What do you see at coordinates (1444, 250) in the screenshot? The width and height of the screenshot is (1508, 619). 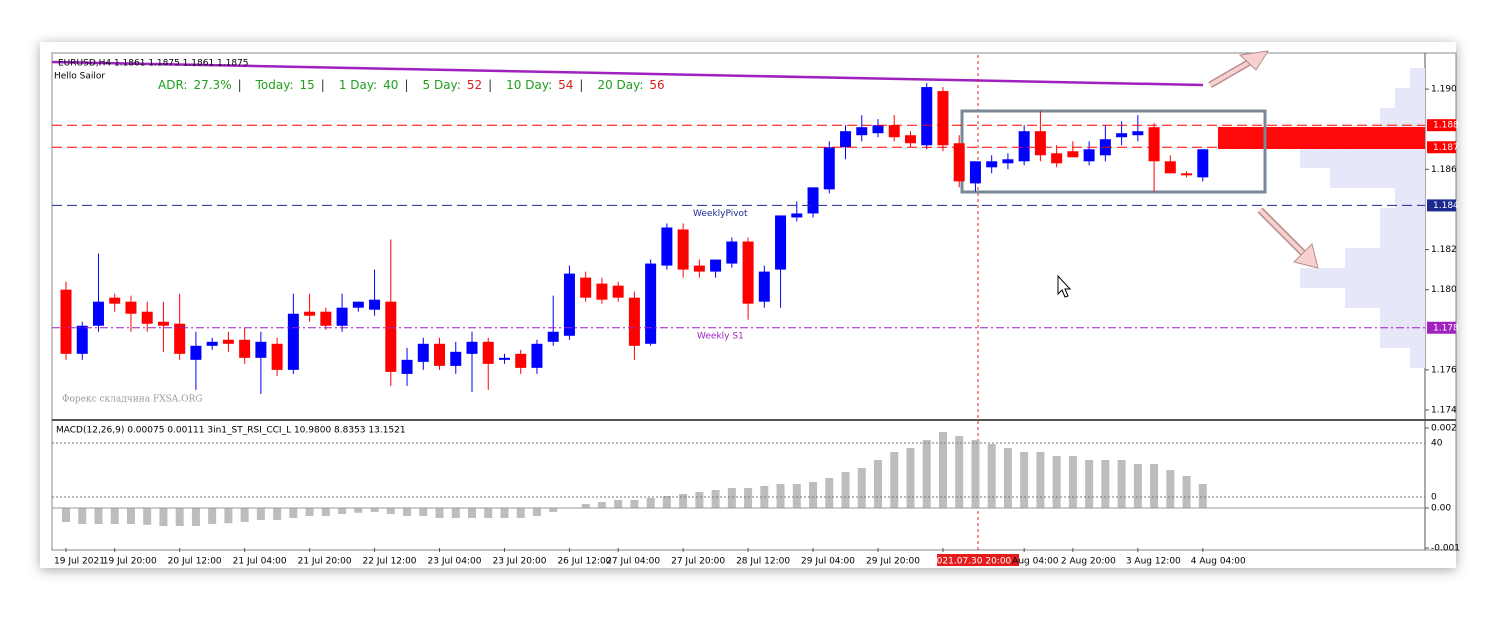 I see `y-tick-label: 1.182` at bounding box center [1444, 250].